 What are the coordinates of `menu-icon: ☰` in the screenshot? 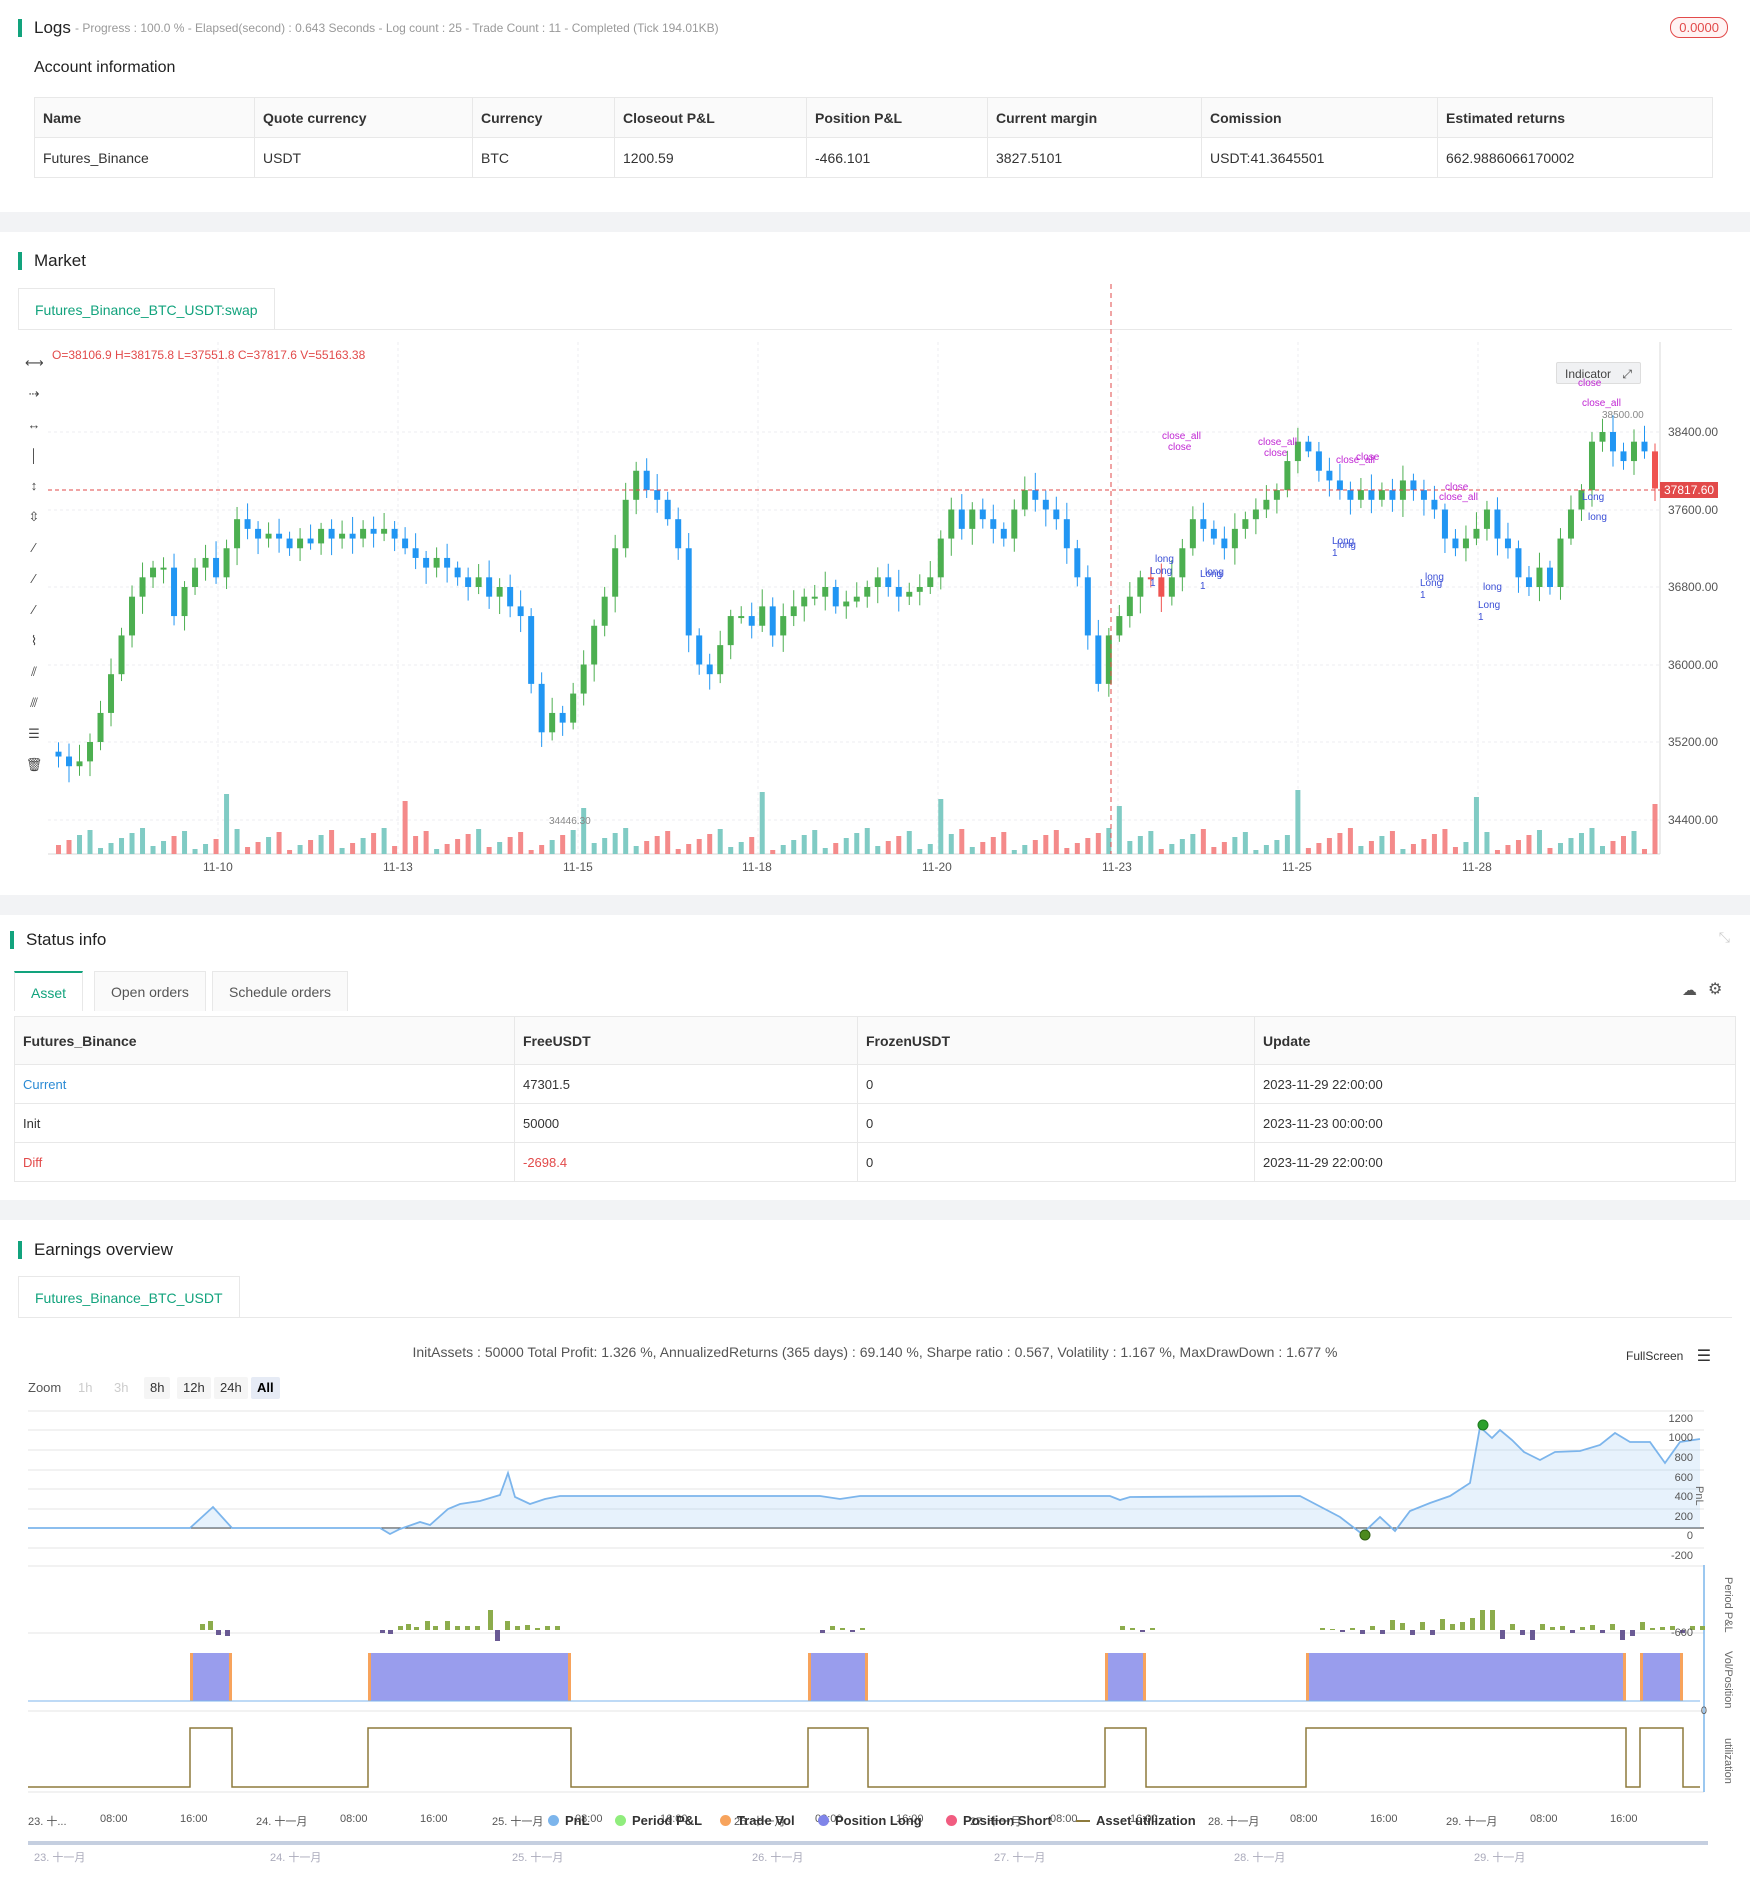 It's located at (1704, 1356).